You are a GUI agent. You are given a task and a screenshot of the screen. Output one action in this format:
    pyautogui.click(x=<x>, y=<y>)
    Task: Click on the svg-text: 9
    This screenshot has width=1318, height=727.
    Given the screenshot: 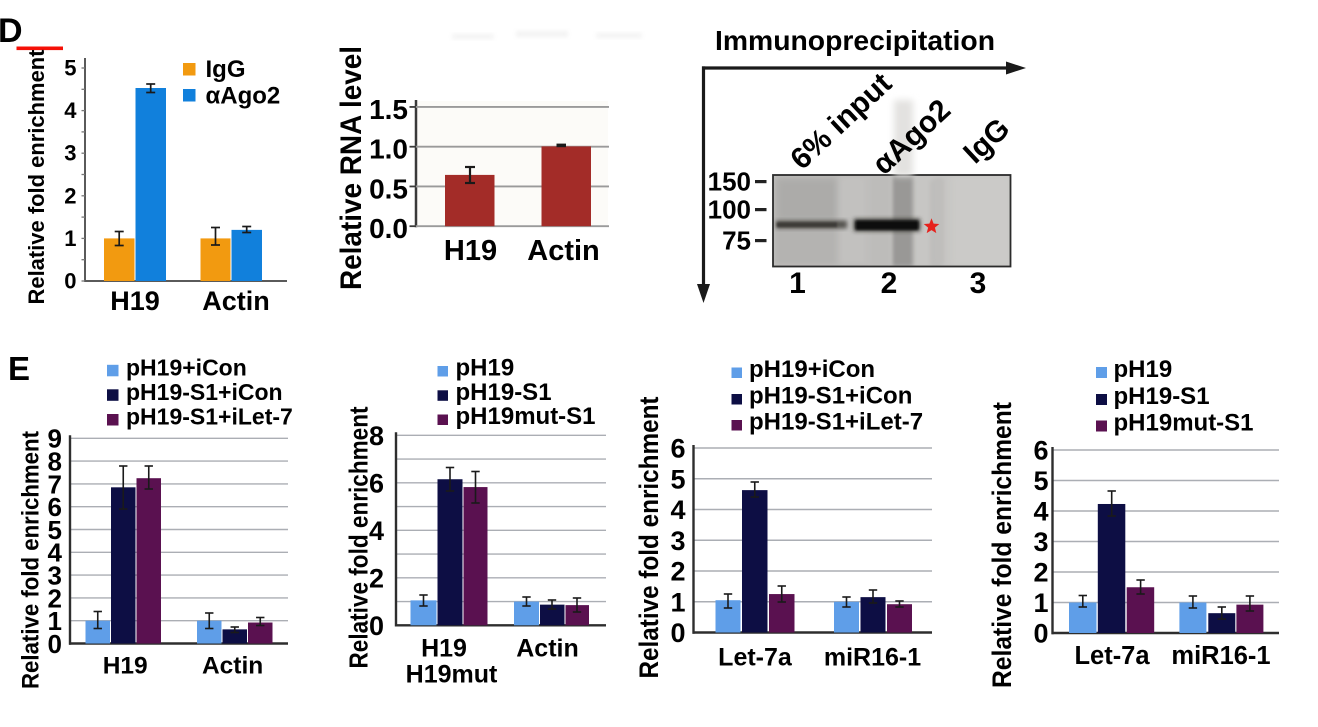 What is the action you would take?
    pyautogui.click(x=55, y=439)
    